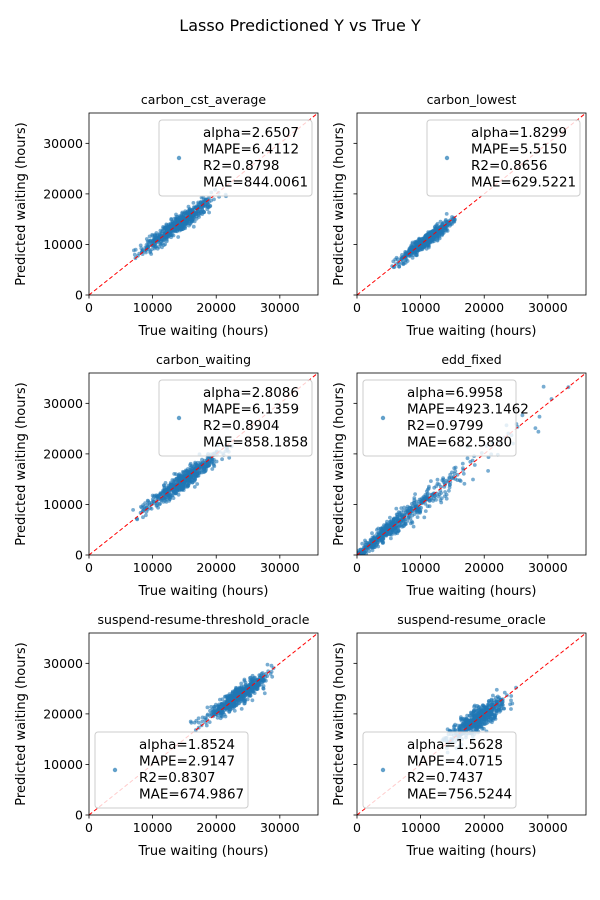 The width and height of the screenshot is (600, 900). I want to click on x-tick-label: 0, so click(357, 827).